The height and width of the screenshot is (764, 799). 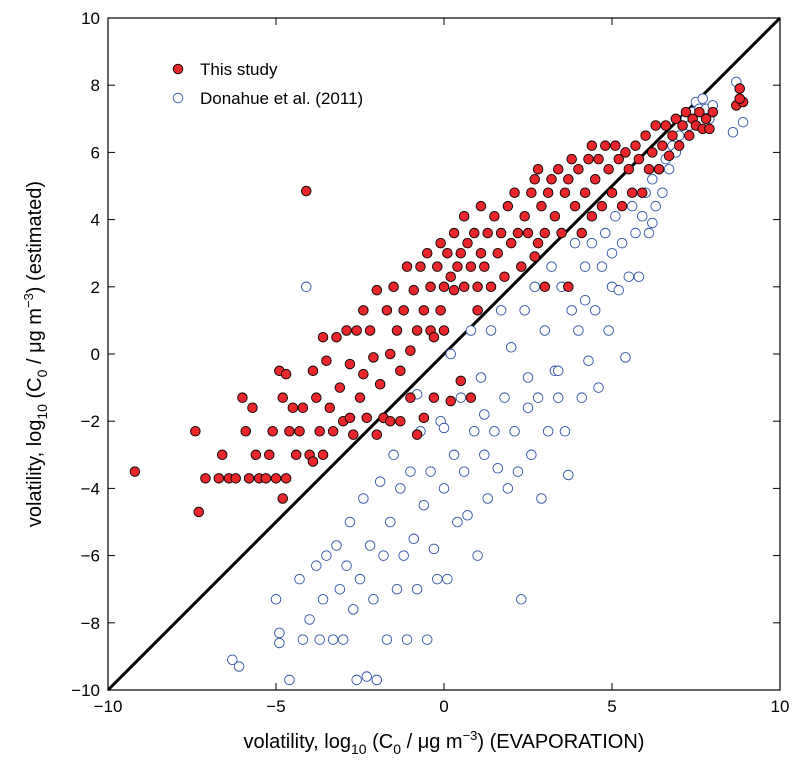 What do you see at coordinates (611, 706) in the screenshot?
I see `x-tick-label: 5` at bounding box center [611, 706].